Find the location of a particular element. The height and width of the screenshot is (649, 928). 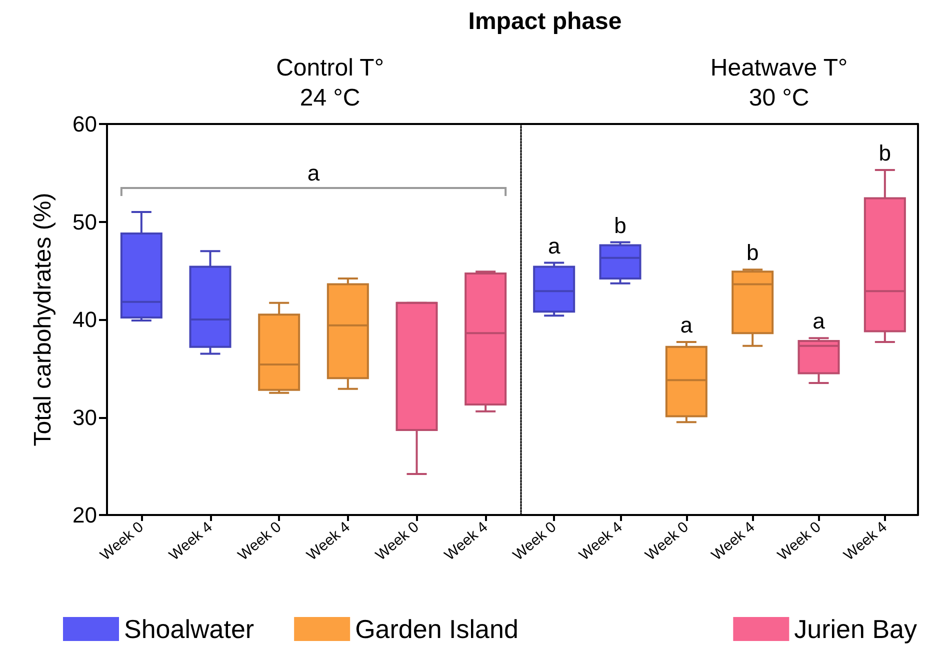

legend-label: Garden Island is located at coordinates (436, 629).